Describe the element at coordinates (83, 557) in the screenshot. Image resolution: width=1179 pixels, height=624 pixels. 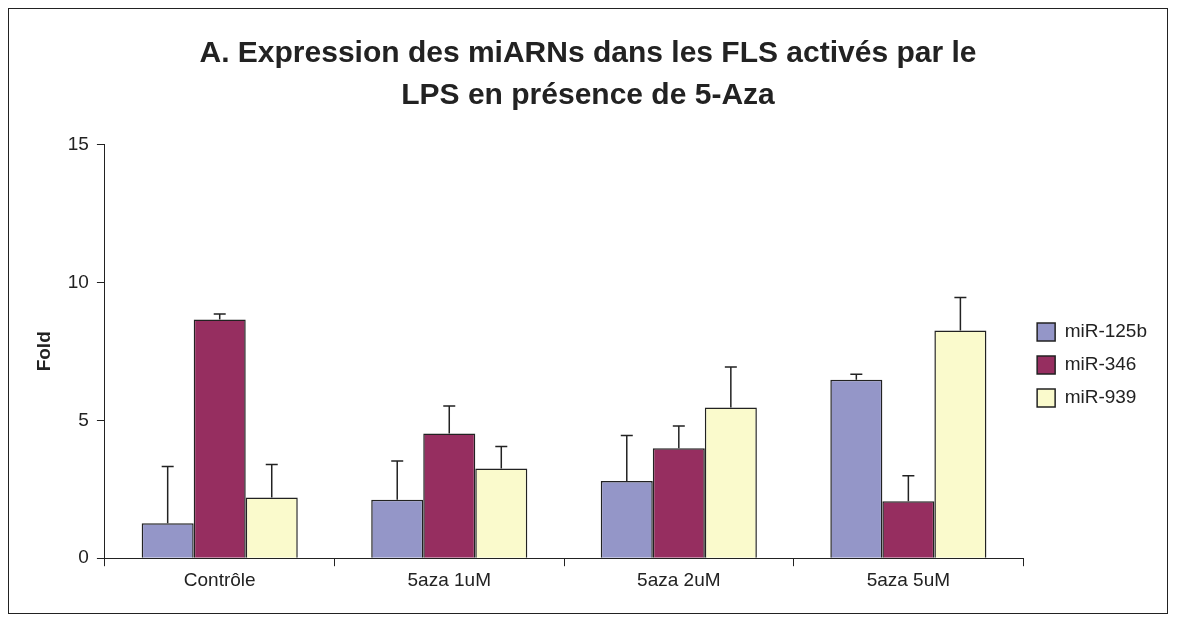
I see `y-tick-label: 0` at that location.